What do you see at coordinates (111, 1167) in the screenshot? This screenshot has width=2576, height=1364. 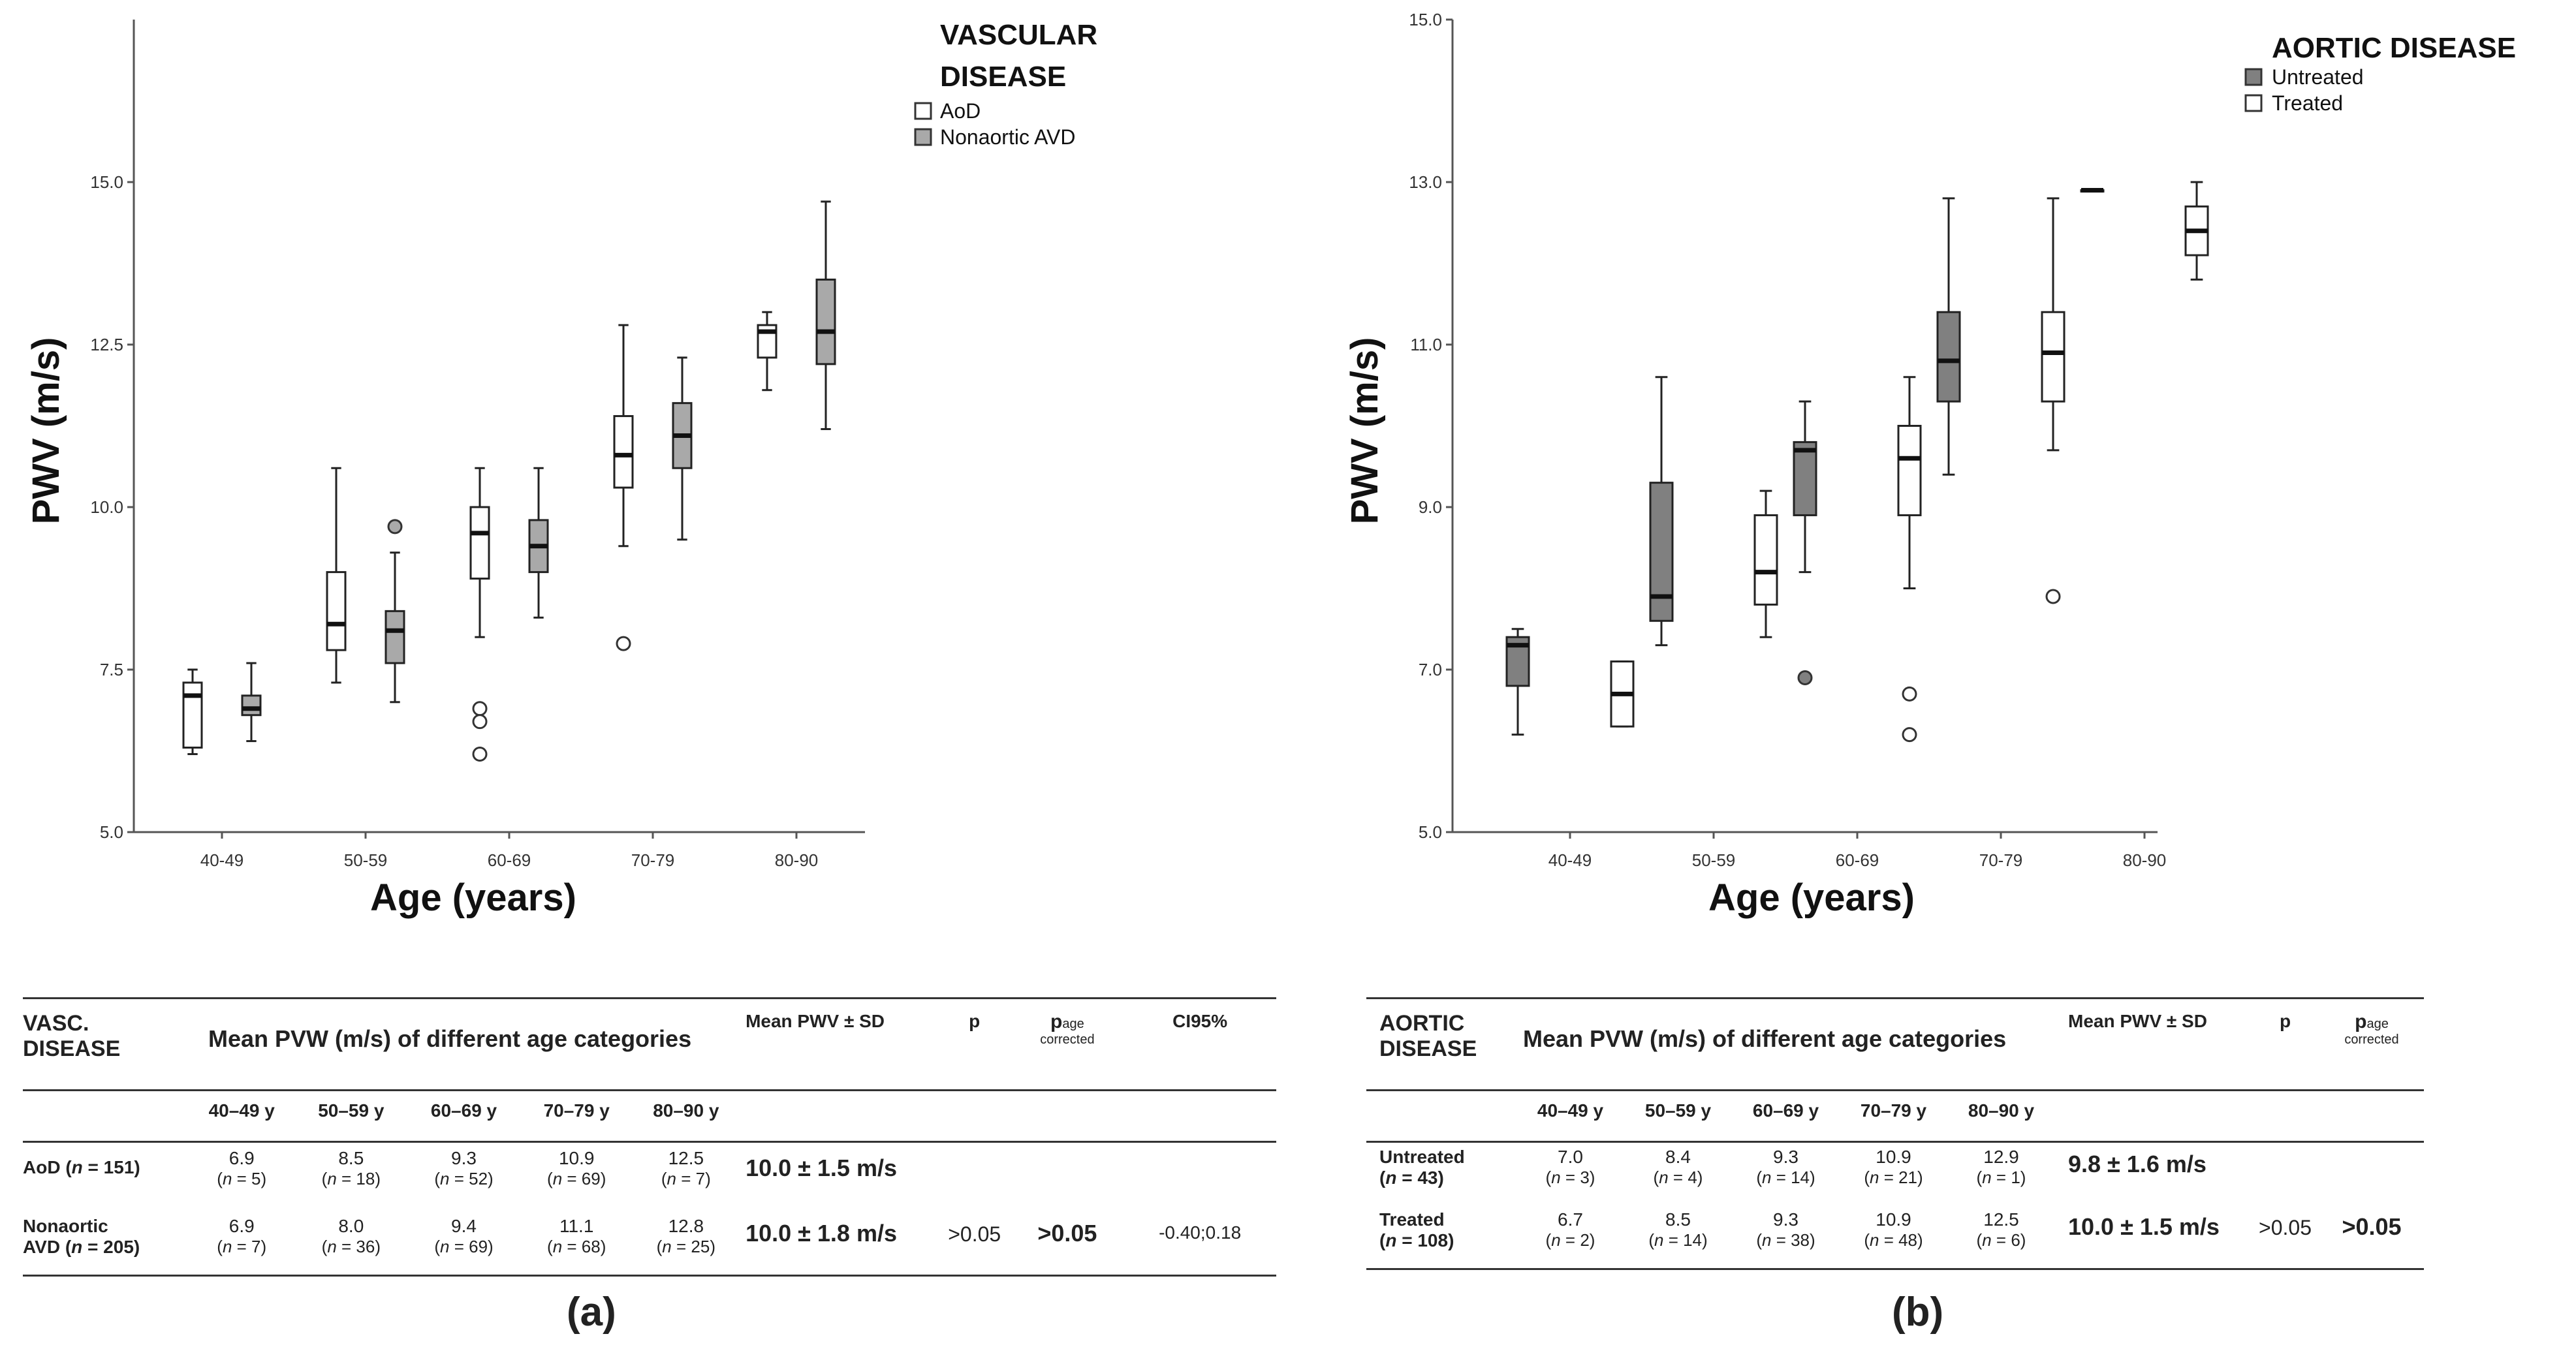 I see `row-label-post: = 151)` at bounding box center [111, 1167].